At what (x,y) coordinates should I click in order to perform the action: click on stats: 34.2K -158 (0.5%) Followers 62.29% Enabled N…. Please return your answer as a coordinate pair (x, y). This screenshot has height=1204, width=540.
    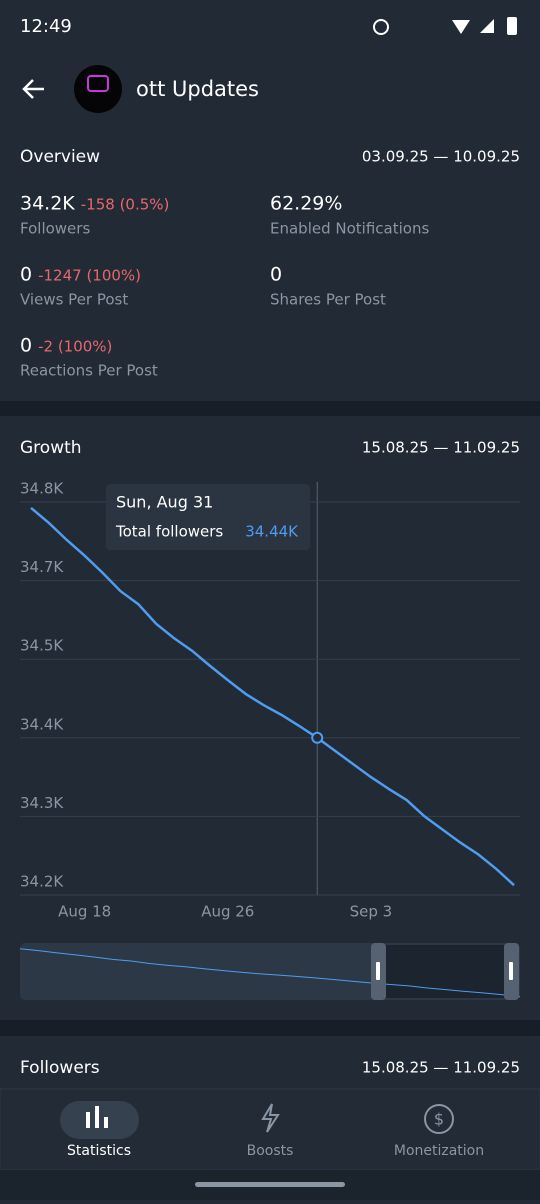
    Looking at the image, I should click on (224, 286).